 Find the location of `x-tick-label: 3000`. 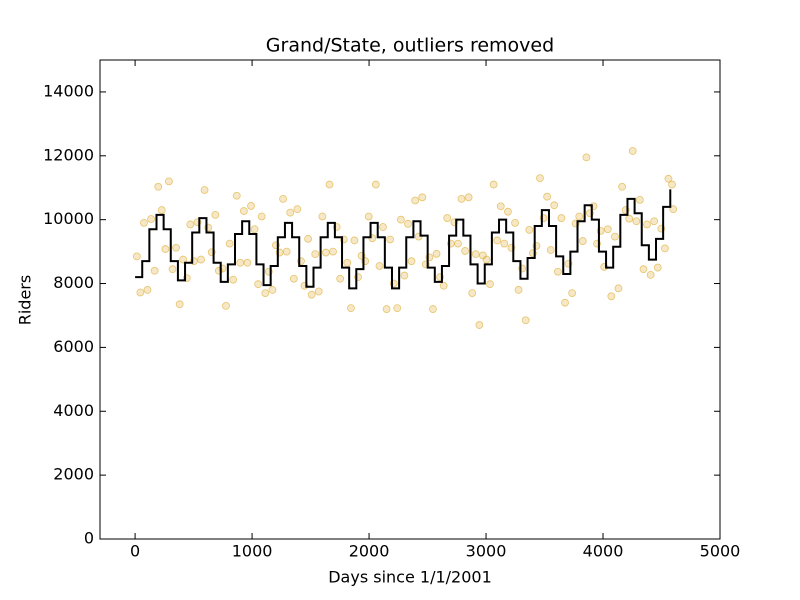

x-tick-label: 3000 is located at coordinates (486, 551).